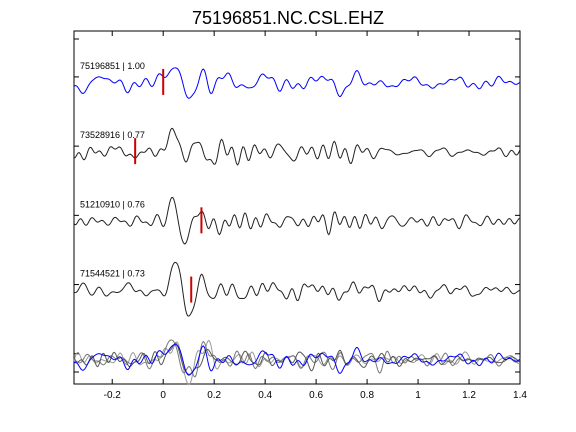 The image size is (576, 432). Describe the element at coordinates (113, 395) in the screenshot. I see `x-tick-label: -0.2` at that location.